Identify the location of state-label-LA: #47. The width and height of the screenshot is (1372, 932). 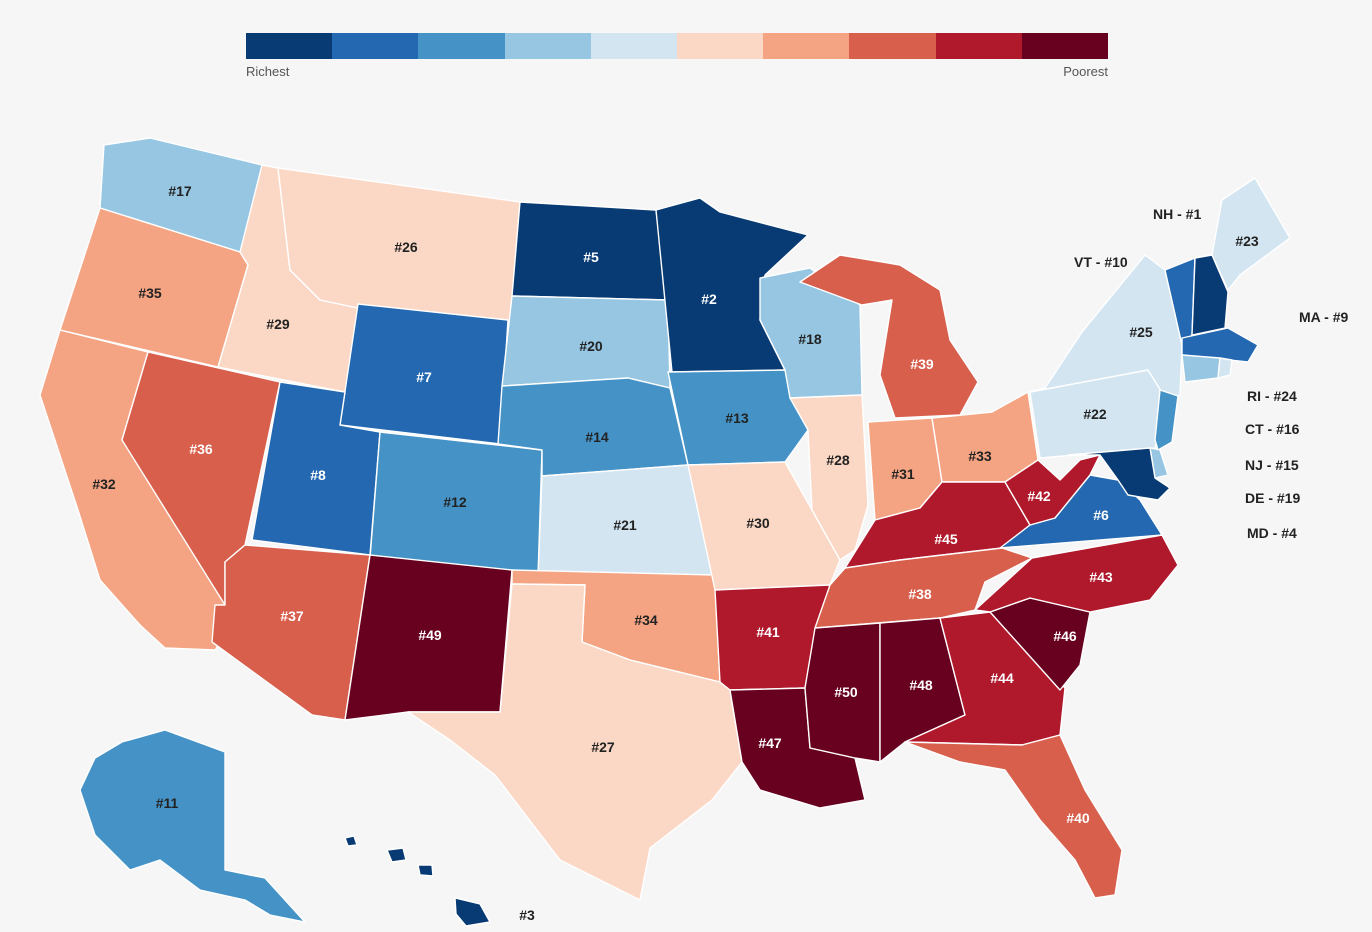
(770, 743).